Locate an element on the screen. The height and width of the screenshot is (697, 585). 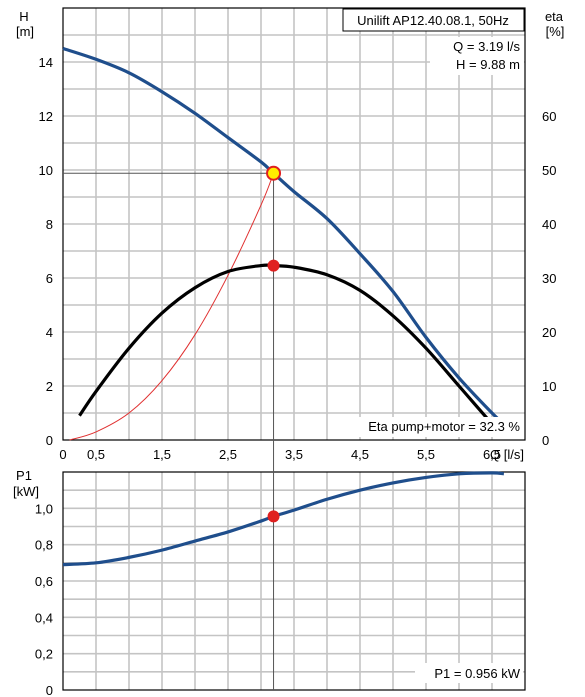
eta-duty-point-marker is located at coordinates (273, 265).